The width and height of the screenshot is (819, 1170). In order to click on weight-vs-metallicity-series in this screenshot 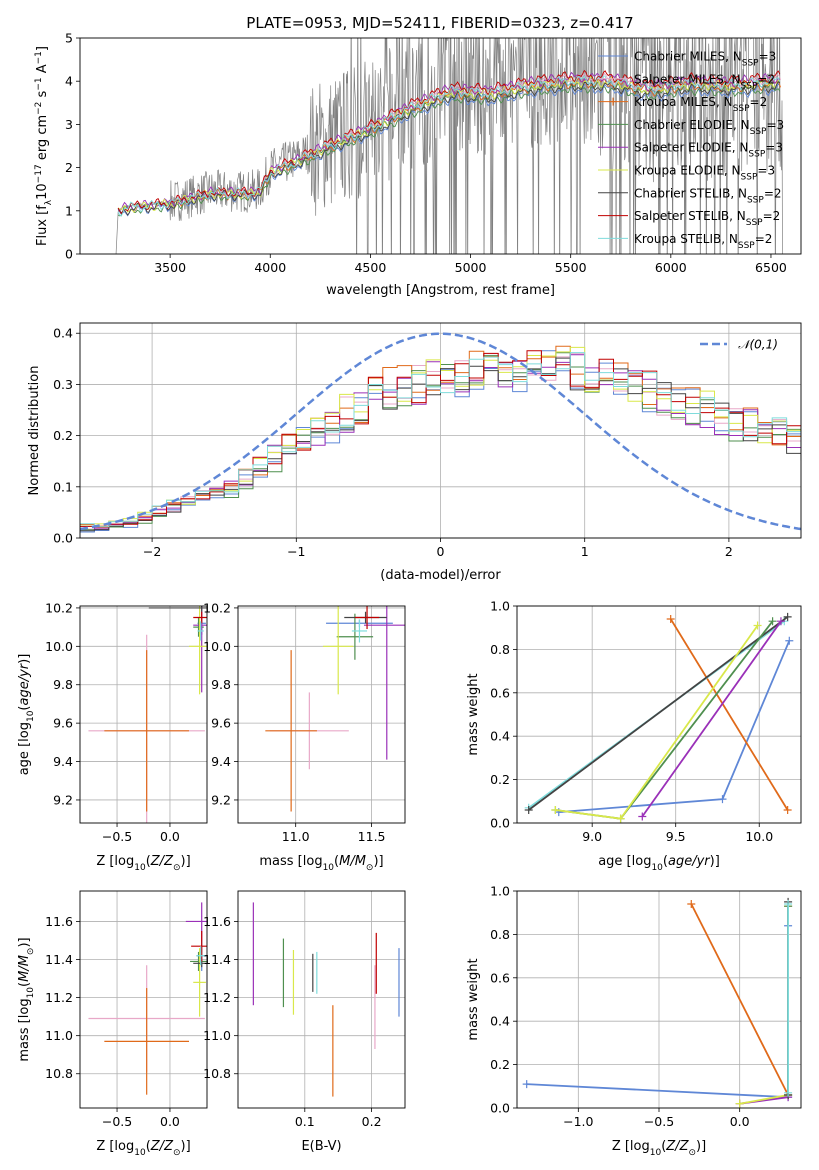, I will do `click(657, 1002)`.